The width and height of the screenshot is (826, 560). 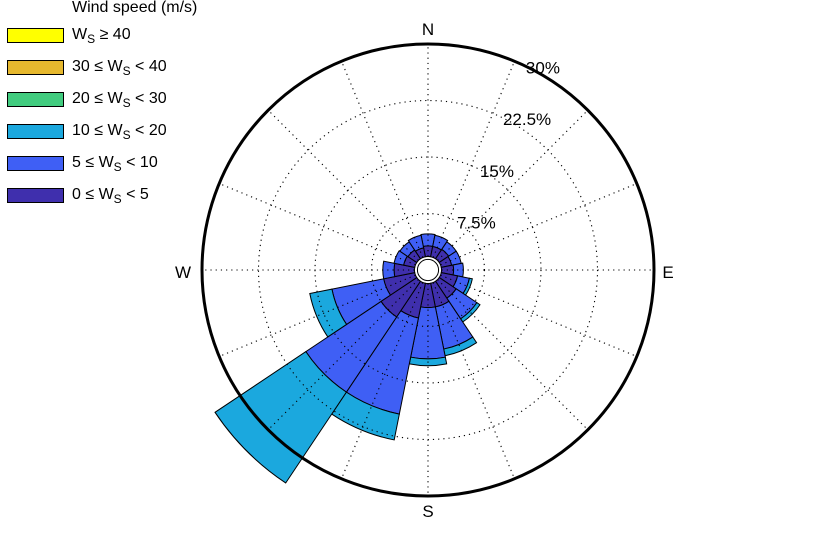 What do you see at coordinates (119, 132) in the screenshot?
I see `legend-label: 10 ≤ WS < 20` at bounding box center [119, 132].